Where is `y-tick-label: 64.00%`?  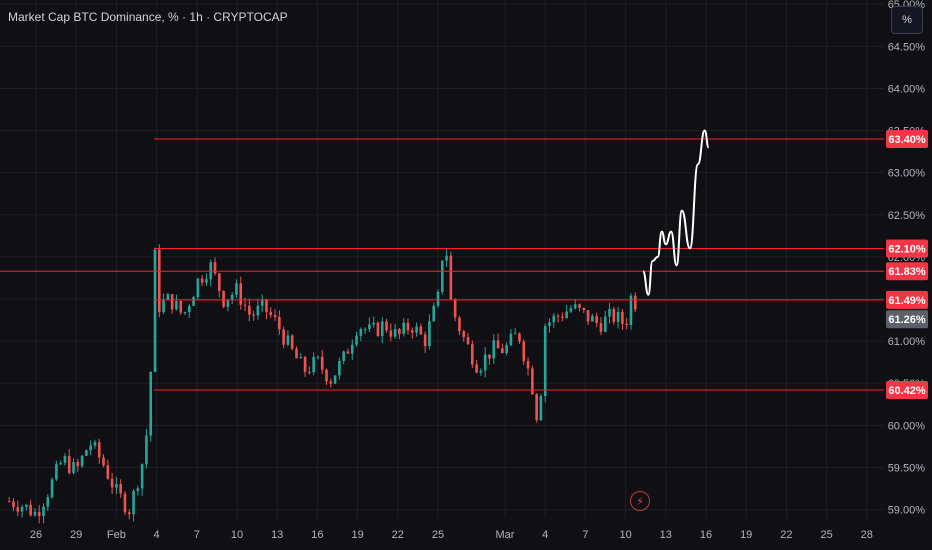
y-tick-label: 64.00% is located at coordinates (907, 89).